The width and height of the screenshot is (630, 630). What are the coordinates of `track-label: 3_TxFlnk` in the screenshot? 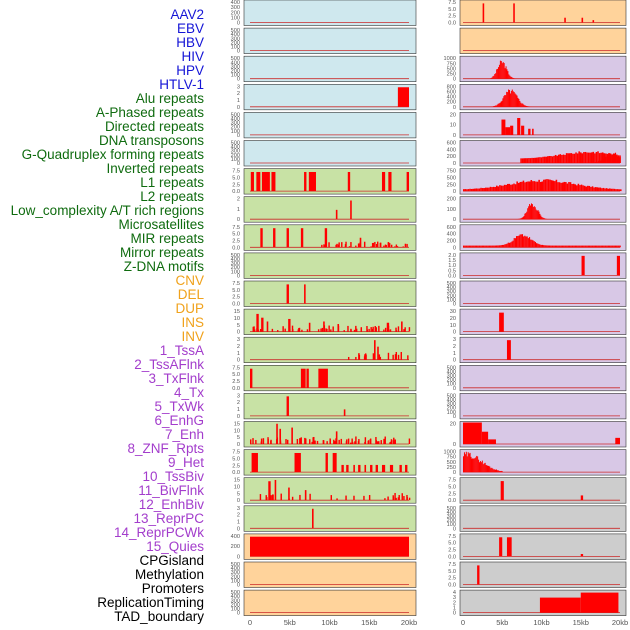 It's located at (176, 378).